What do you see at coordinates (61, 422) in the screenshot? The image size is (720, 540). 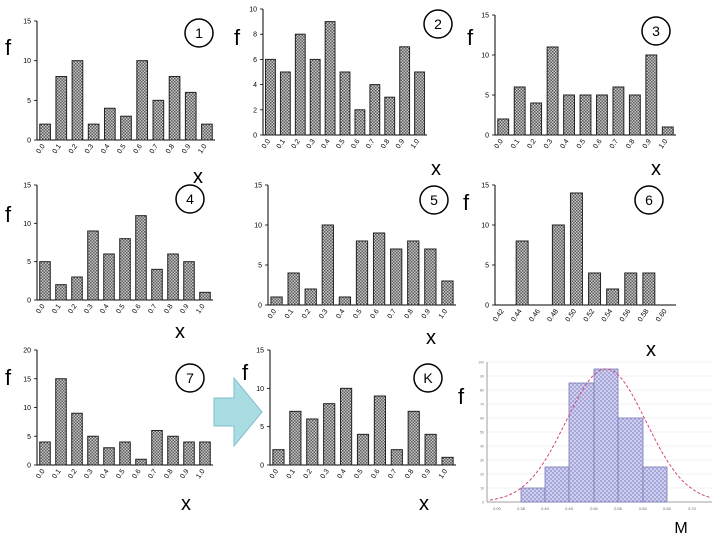 I see `bar-0.1` at bounding box center [61, 422].